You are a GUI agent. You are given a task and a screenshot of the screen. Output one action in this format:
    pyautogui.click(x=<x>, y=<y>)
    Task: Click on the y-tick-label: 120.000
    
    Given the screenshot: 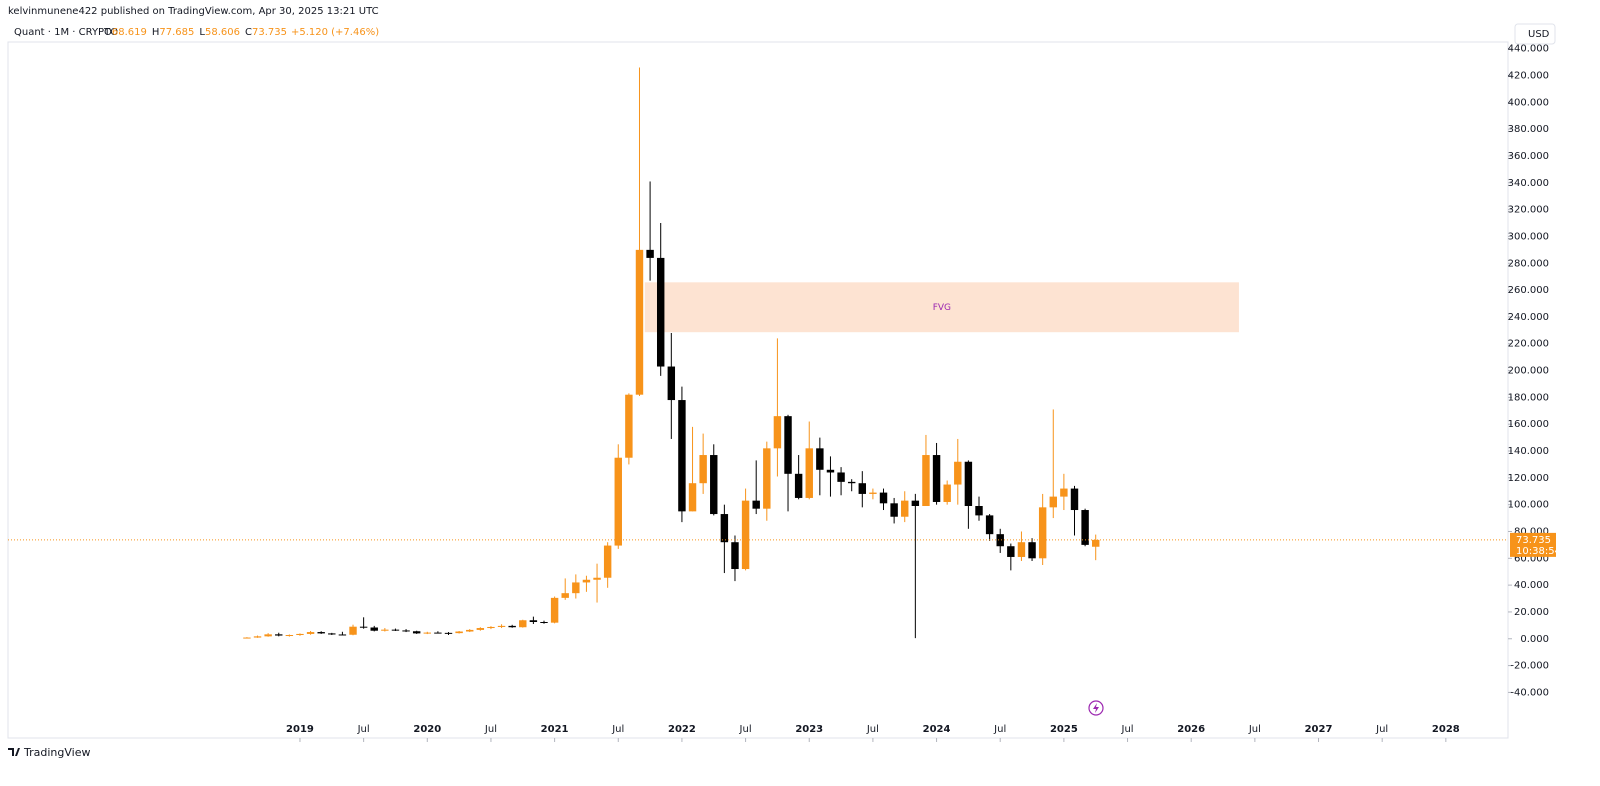 What is the action you would take?
    pyautogui.click(x=1528, y=478)
    